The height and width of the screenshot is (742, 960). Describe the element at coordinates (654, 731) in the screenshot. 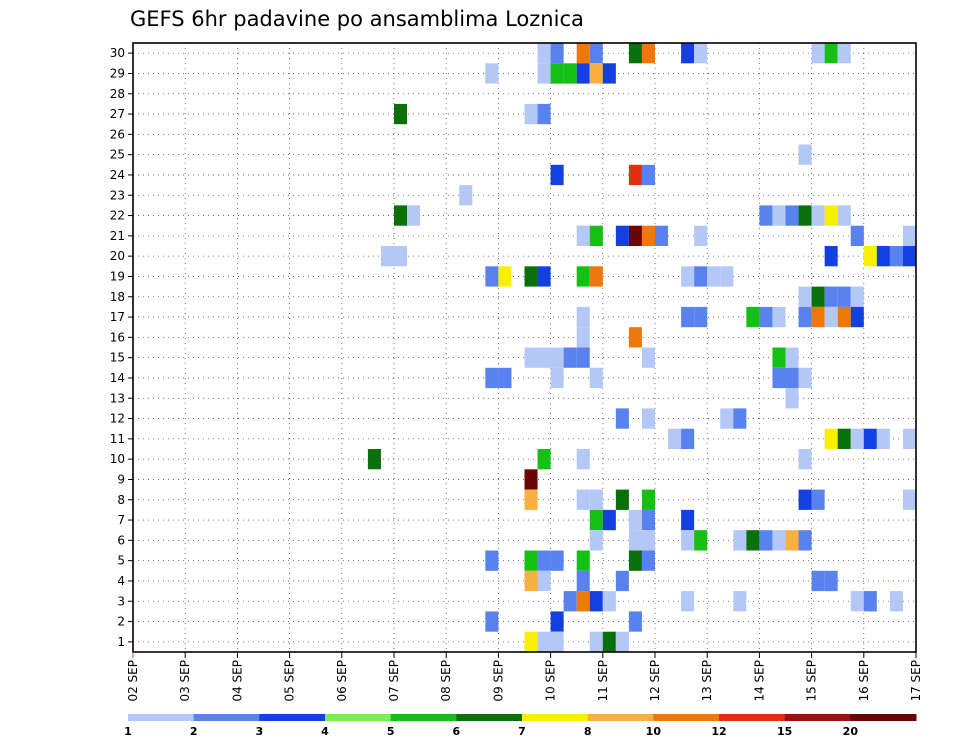

I see `legend-label: 10` at that location.